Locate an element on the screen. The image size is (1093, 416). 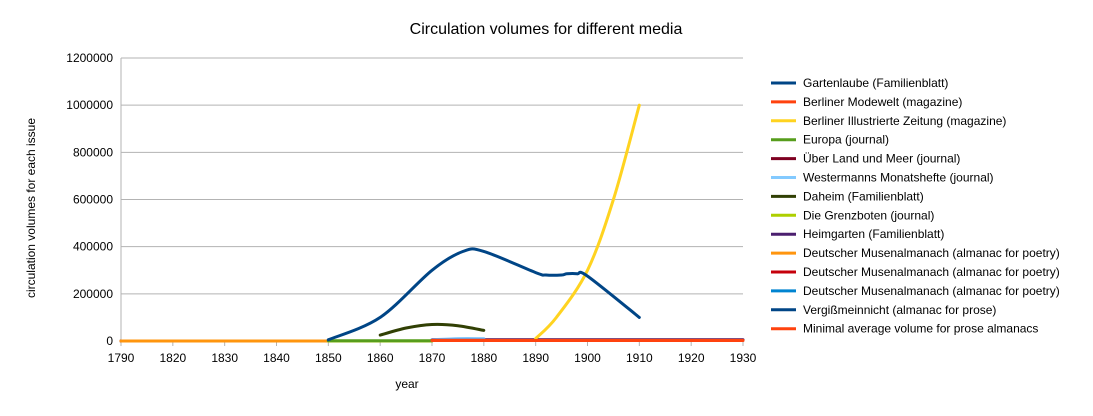
x-tick-label: 1920 is located at coordinates (691, 358).